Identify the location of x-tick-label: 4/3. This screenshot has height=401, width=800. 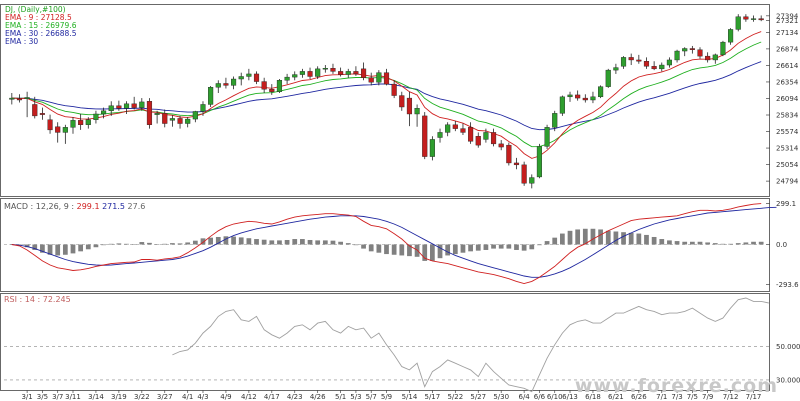
(202, 397).